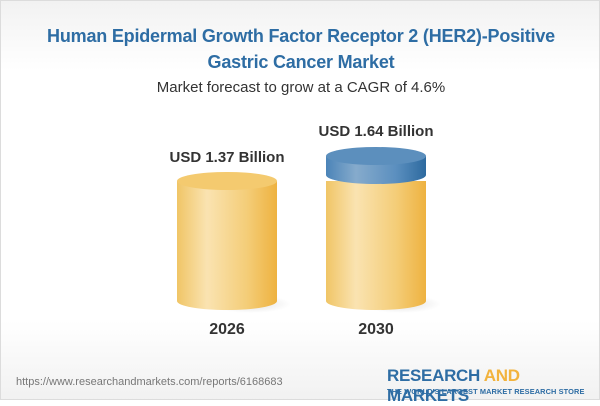 The width and height of the screenshot is (600, 406). I want to click on year-label-2030: 2030, so click(376, 329).